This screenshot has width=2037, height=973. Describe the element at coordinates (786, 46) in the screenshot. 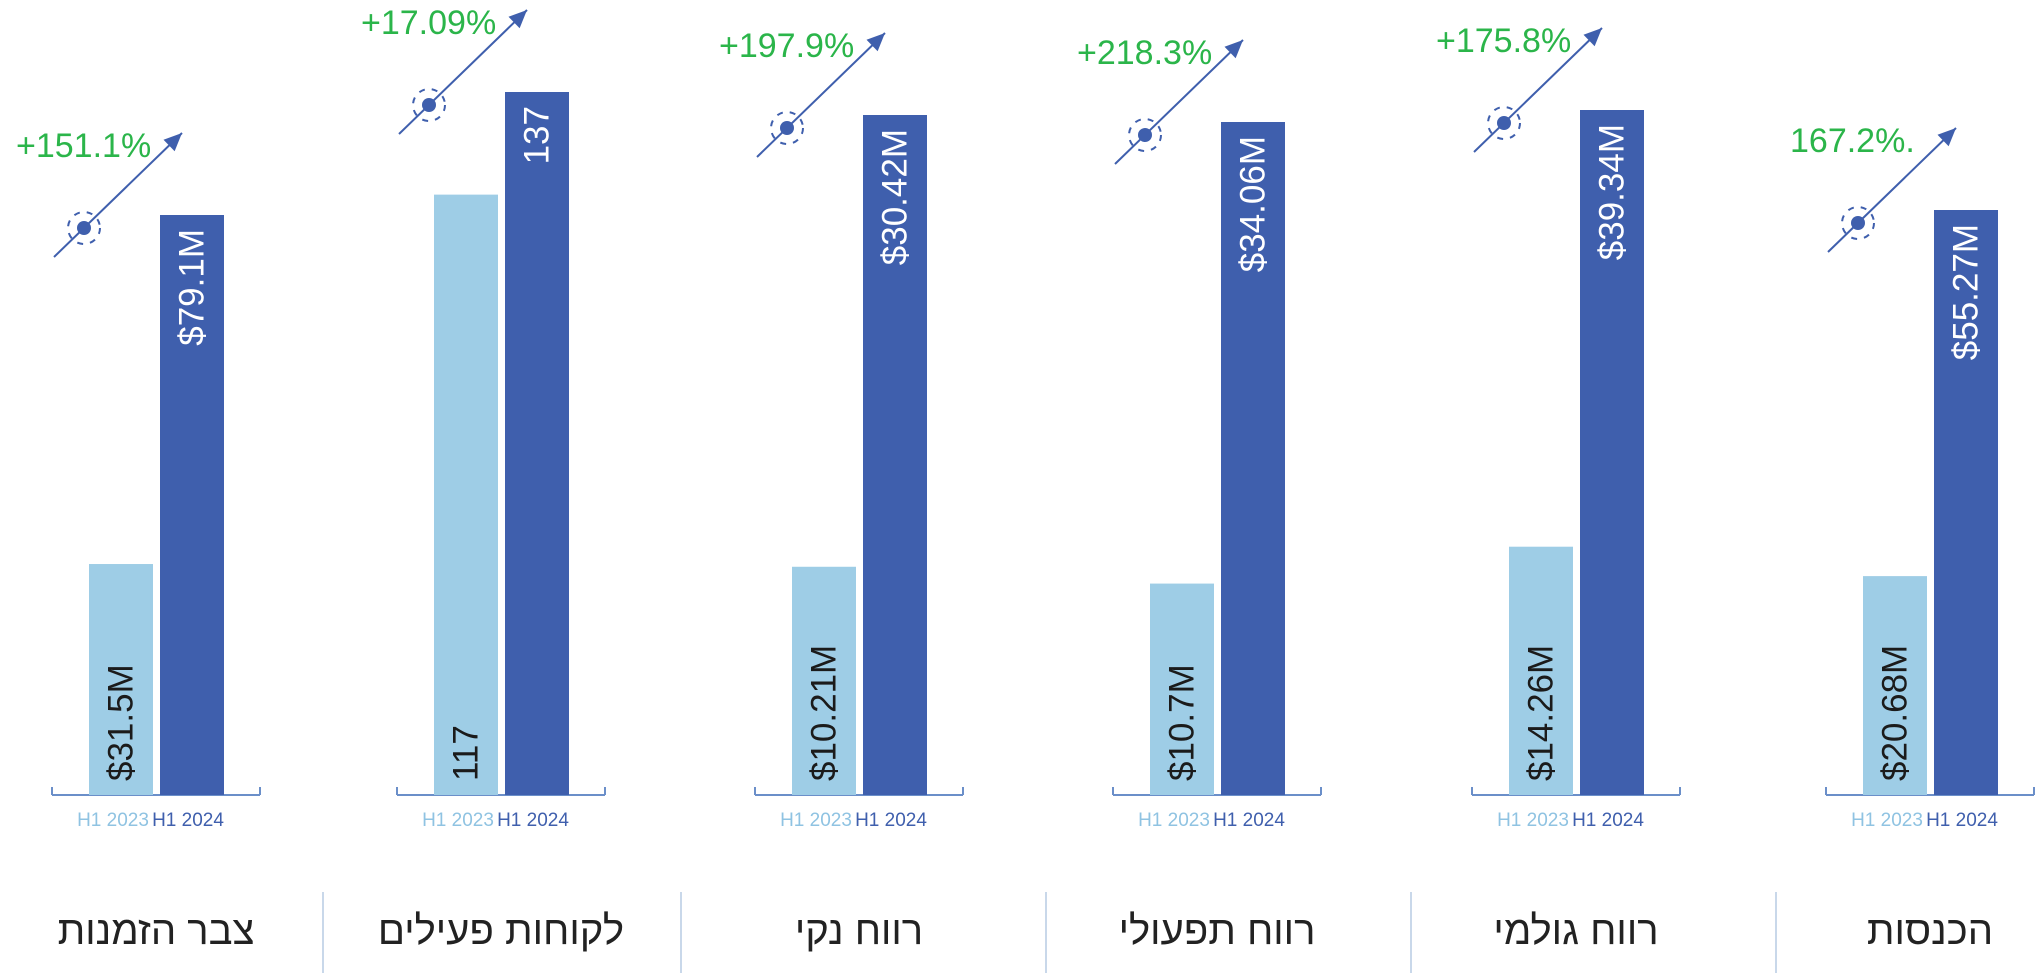

I see `growth-percentage: +197.9%` at that location.